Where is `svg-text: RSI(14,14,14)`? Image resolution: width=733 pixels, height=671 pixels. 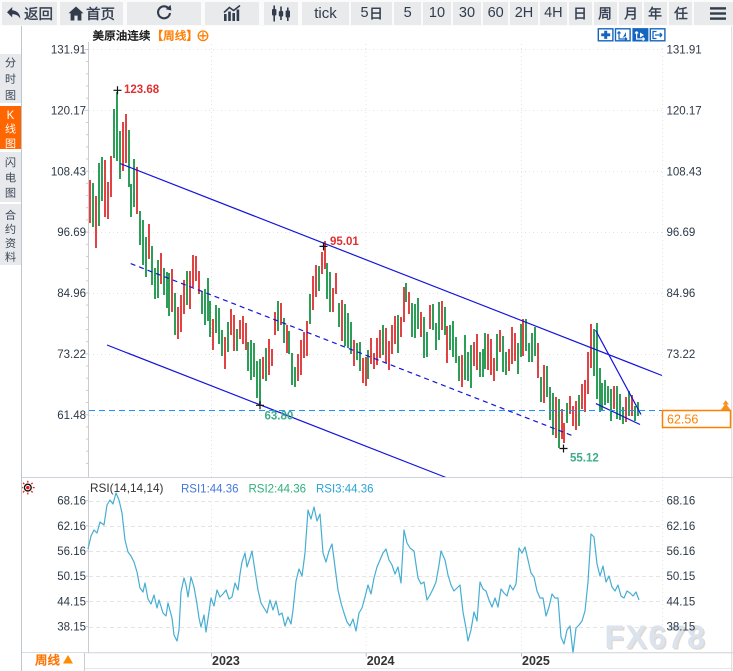
svg-text: RSI(14,14,14) is located at coordinates (127, 488).